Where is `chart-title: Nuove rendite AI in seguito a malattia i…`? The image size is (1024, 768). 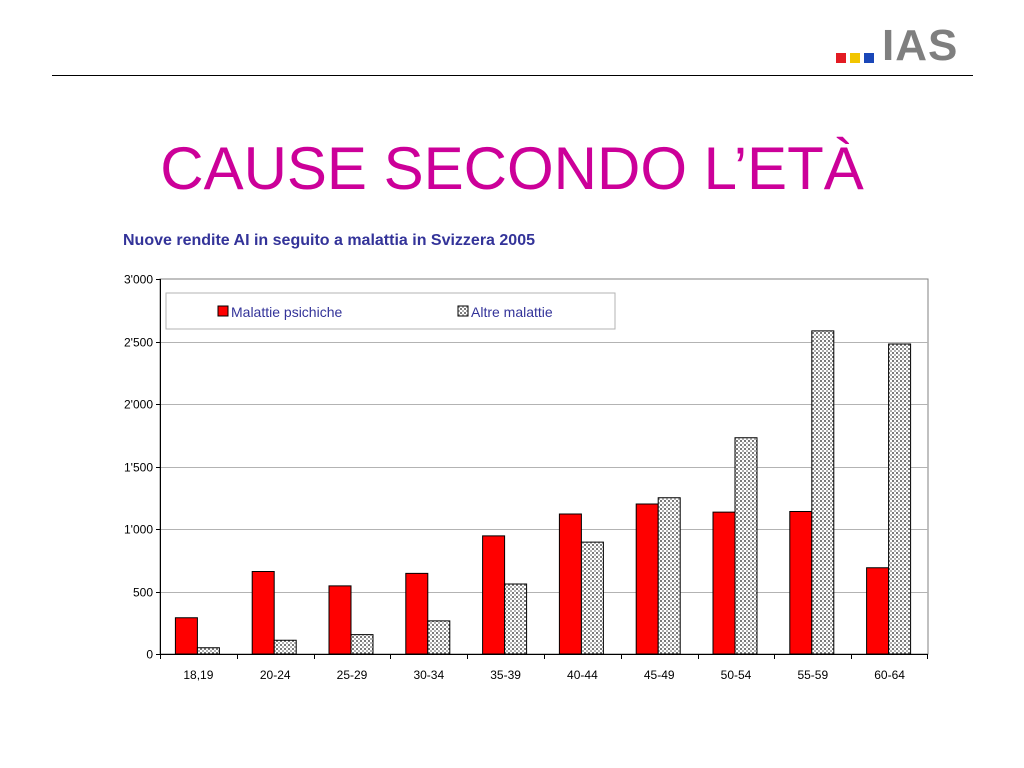 chart-title: Nuove rendite AI in seguito a malattia i… is located at coordinates (329, 240).